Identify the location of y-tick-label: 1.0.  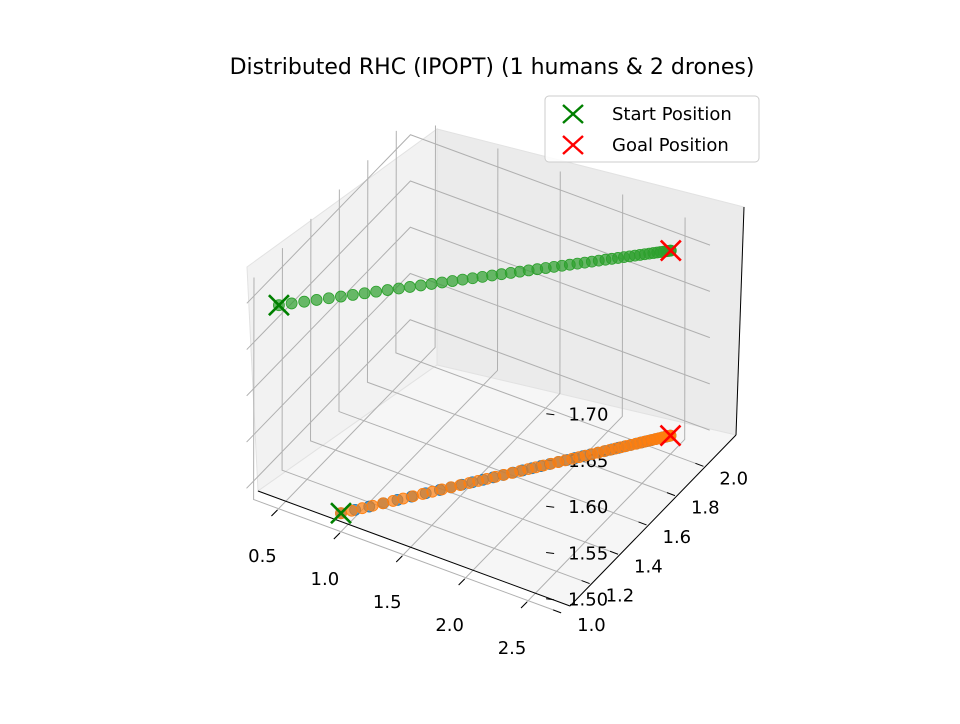
(591, 625).